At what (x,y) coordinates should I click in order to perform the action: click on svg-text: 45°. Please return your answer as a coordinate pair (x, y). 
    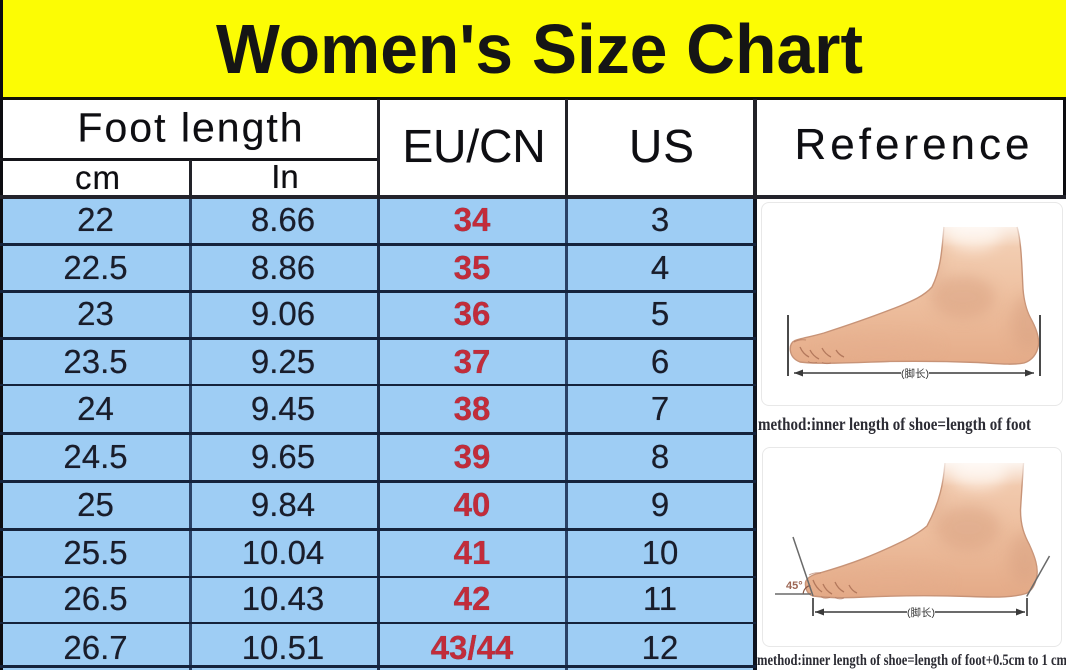
    Looking at the image, I should click on (794, 586).